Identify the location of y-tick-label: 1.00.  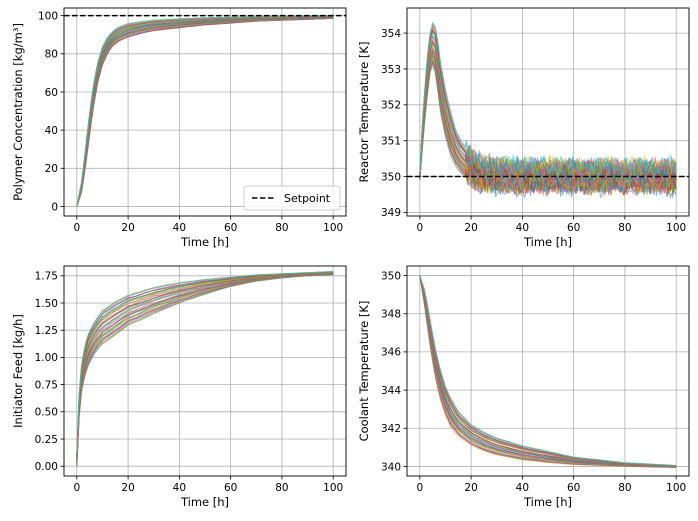
(46, 358).